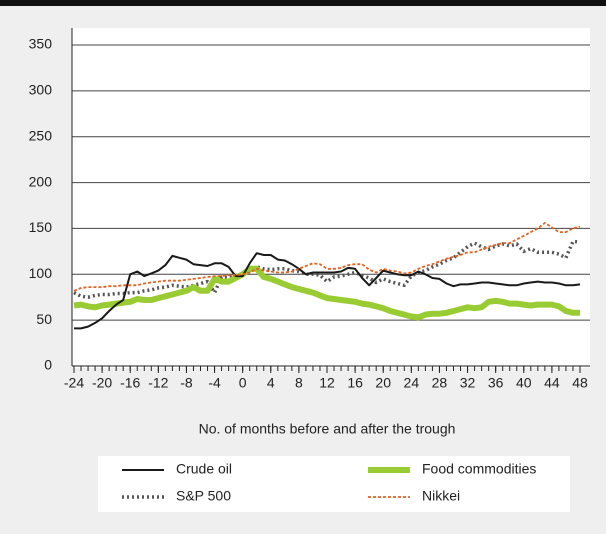 The height and width of the screenshot is (534, 606). What do you see at coordinates (334, 484) in the screenshot?
I see `legend` at bounding box center [334, 484].